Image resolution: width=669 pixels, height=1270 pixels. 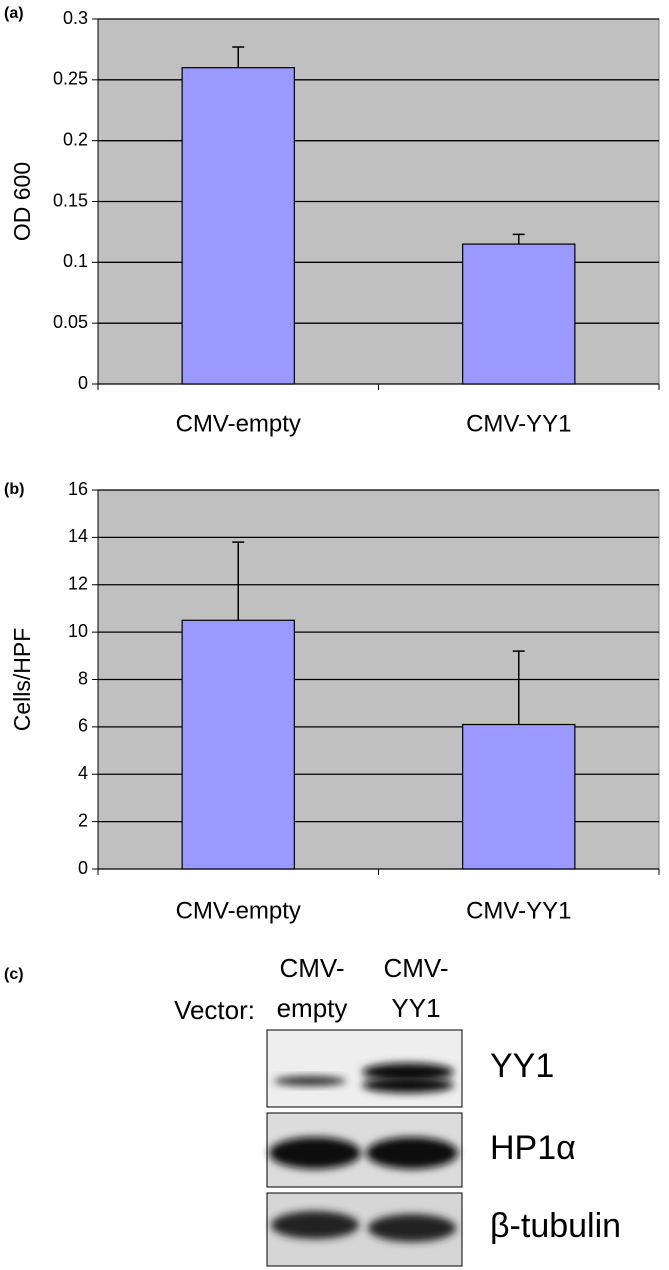 I want to click on y-tick-label: 10, so click(x=78, y=631).